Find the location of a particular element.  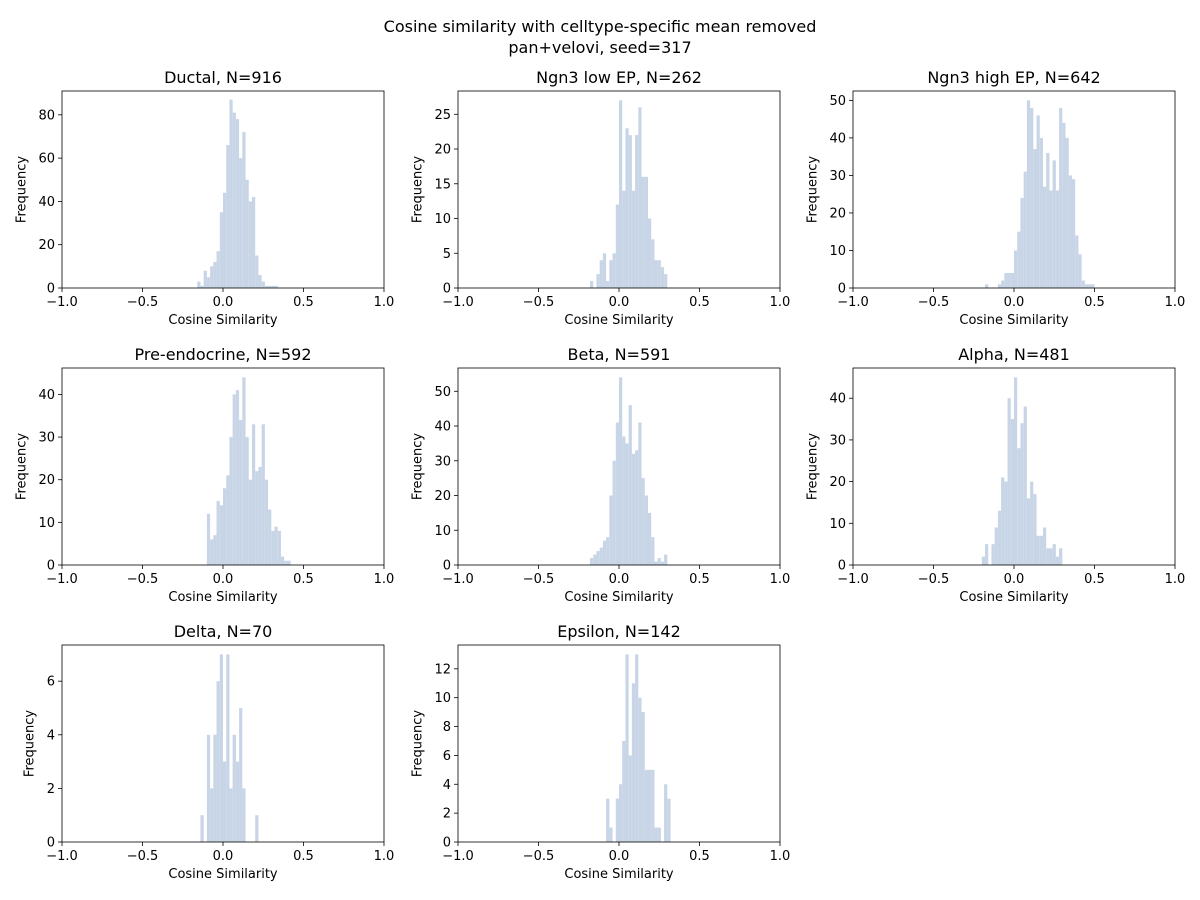

y-tick-label-2: 10 is located at coordinates (442, 219).